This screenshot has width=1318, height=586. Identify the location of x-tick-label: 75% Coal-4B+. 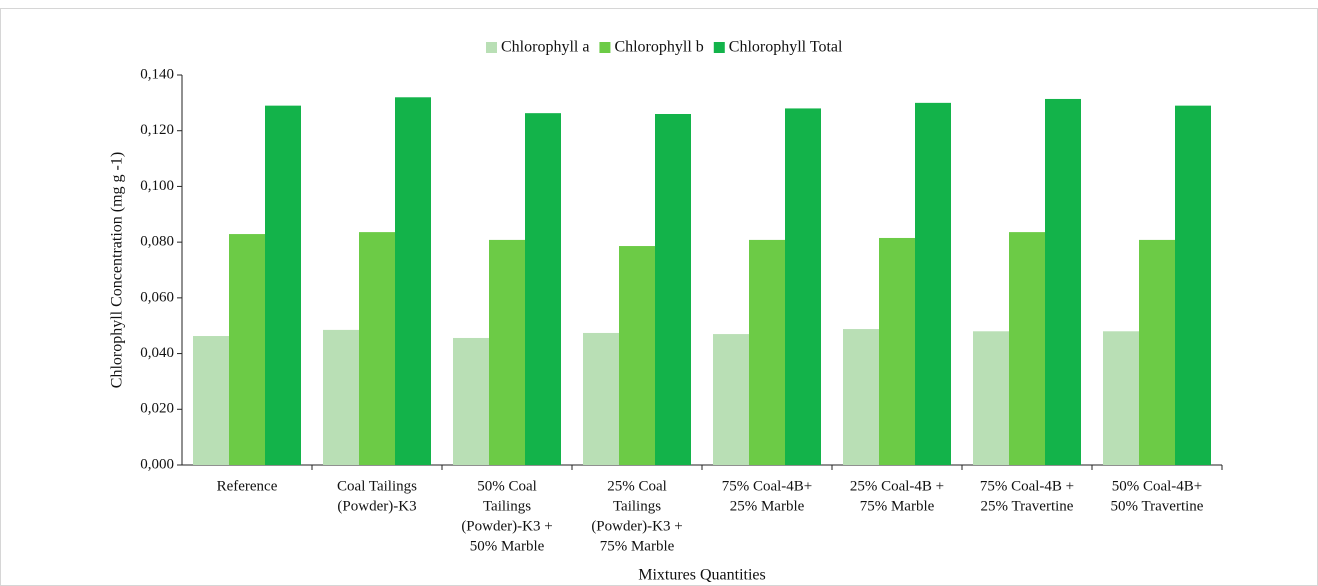
(767, 486).